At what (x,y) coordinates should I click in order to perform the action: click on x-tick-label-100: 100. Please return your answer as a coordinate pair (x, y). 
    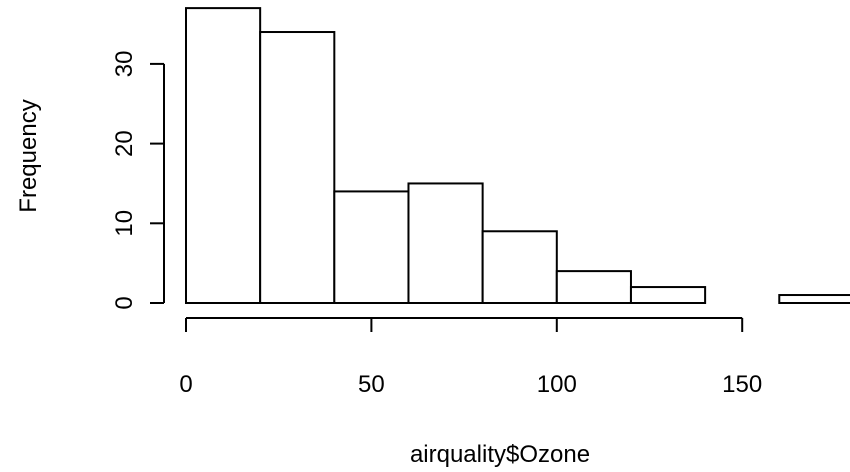
    Looking at the image, I should click on (557, 384).